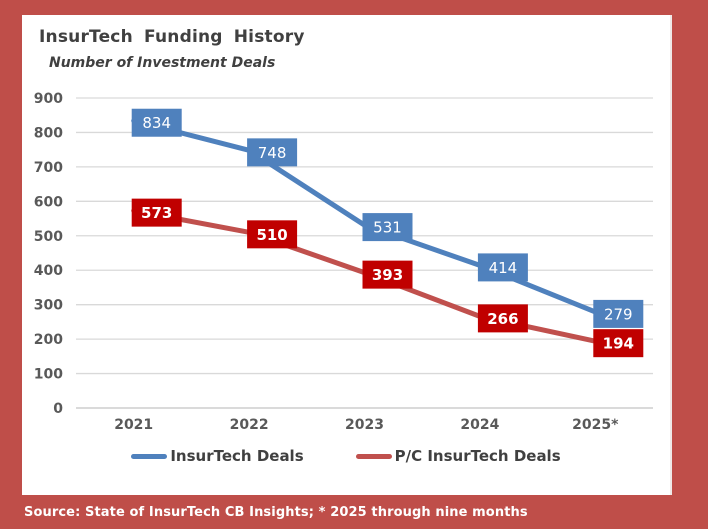 The image size is (708, 529). What do you see at coordinates (595, 425) in the screenshot?
I see `x-tick-label: 2025*` at bounding box center [595, 425].